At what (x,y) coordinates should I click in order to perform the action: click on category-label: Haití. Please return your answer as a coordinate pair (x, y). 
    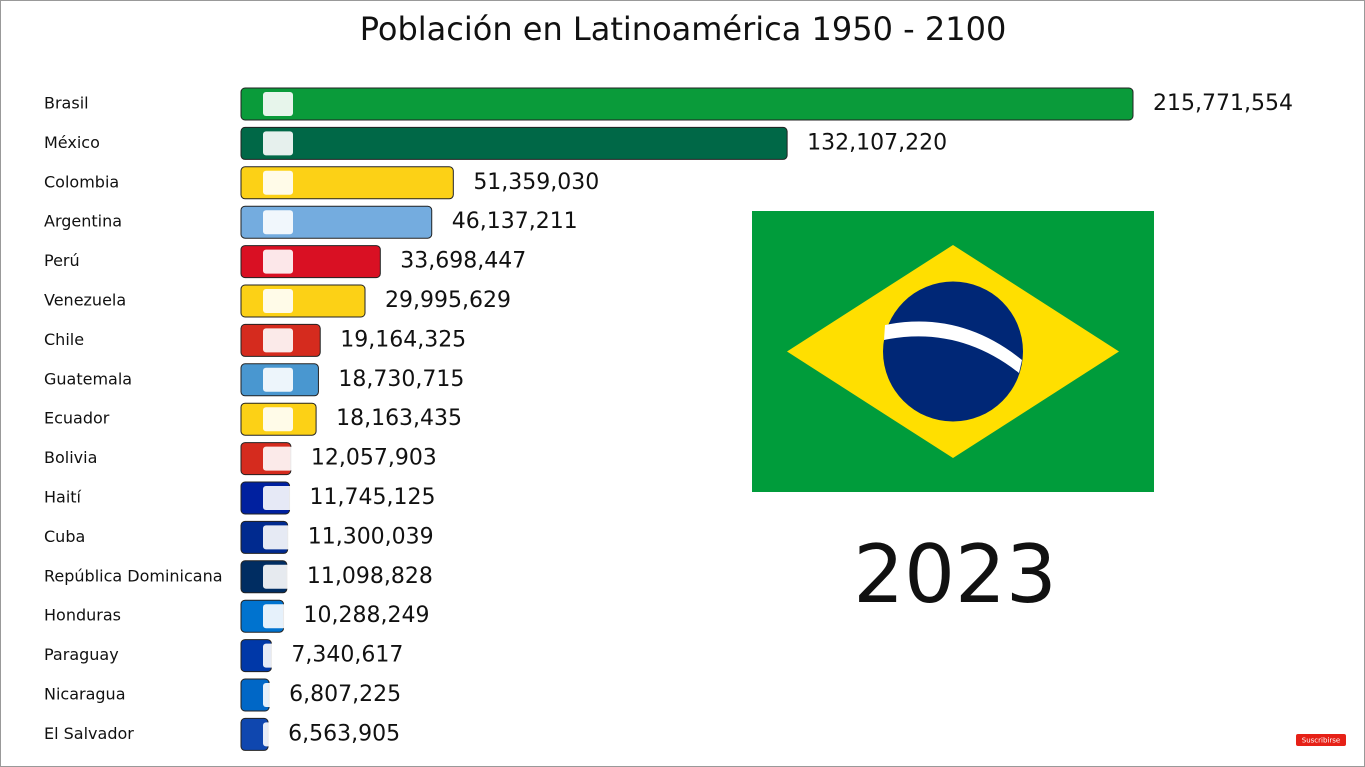
    Looking at the image, I should click on (63, 497).